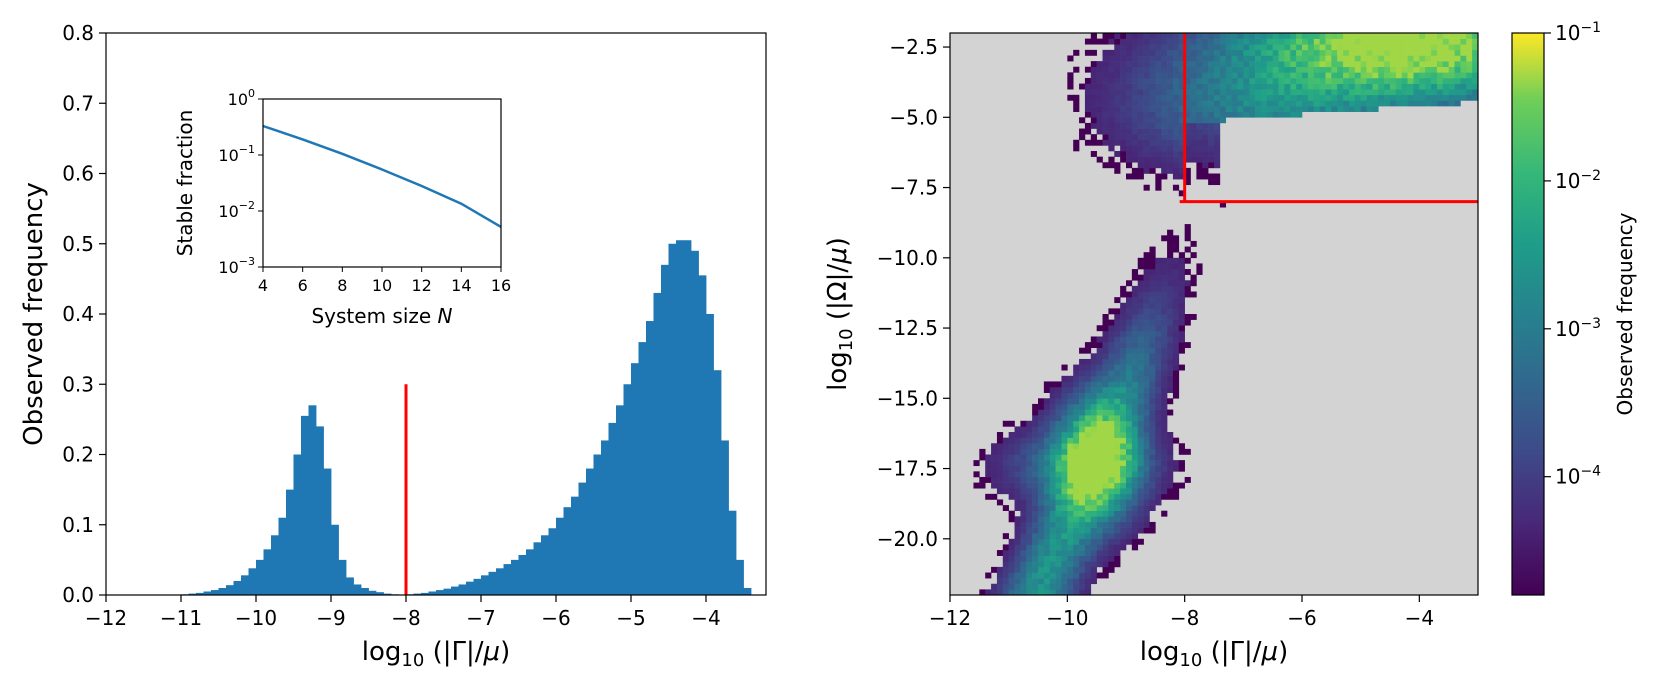 The width and height of the screenshot is (1661, 692). What do you see at coordinates (545, 565) in the screenshot?
I see `histogram-bar` at bounding box center [545, 565].